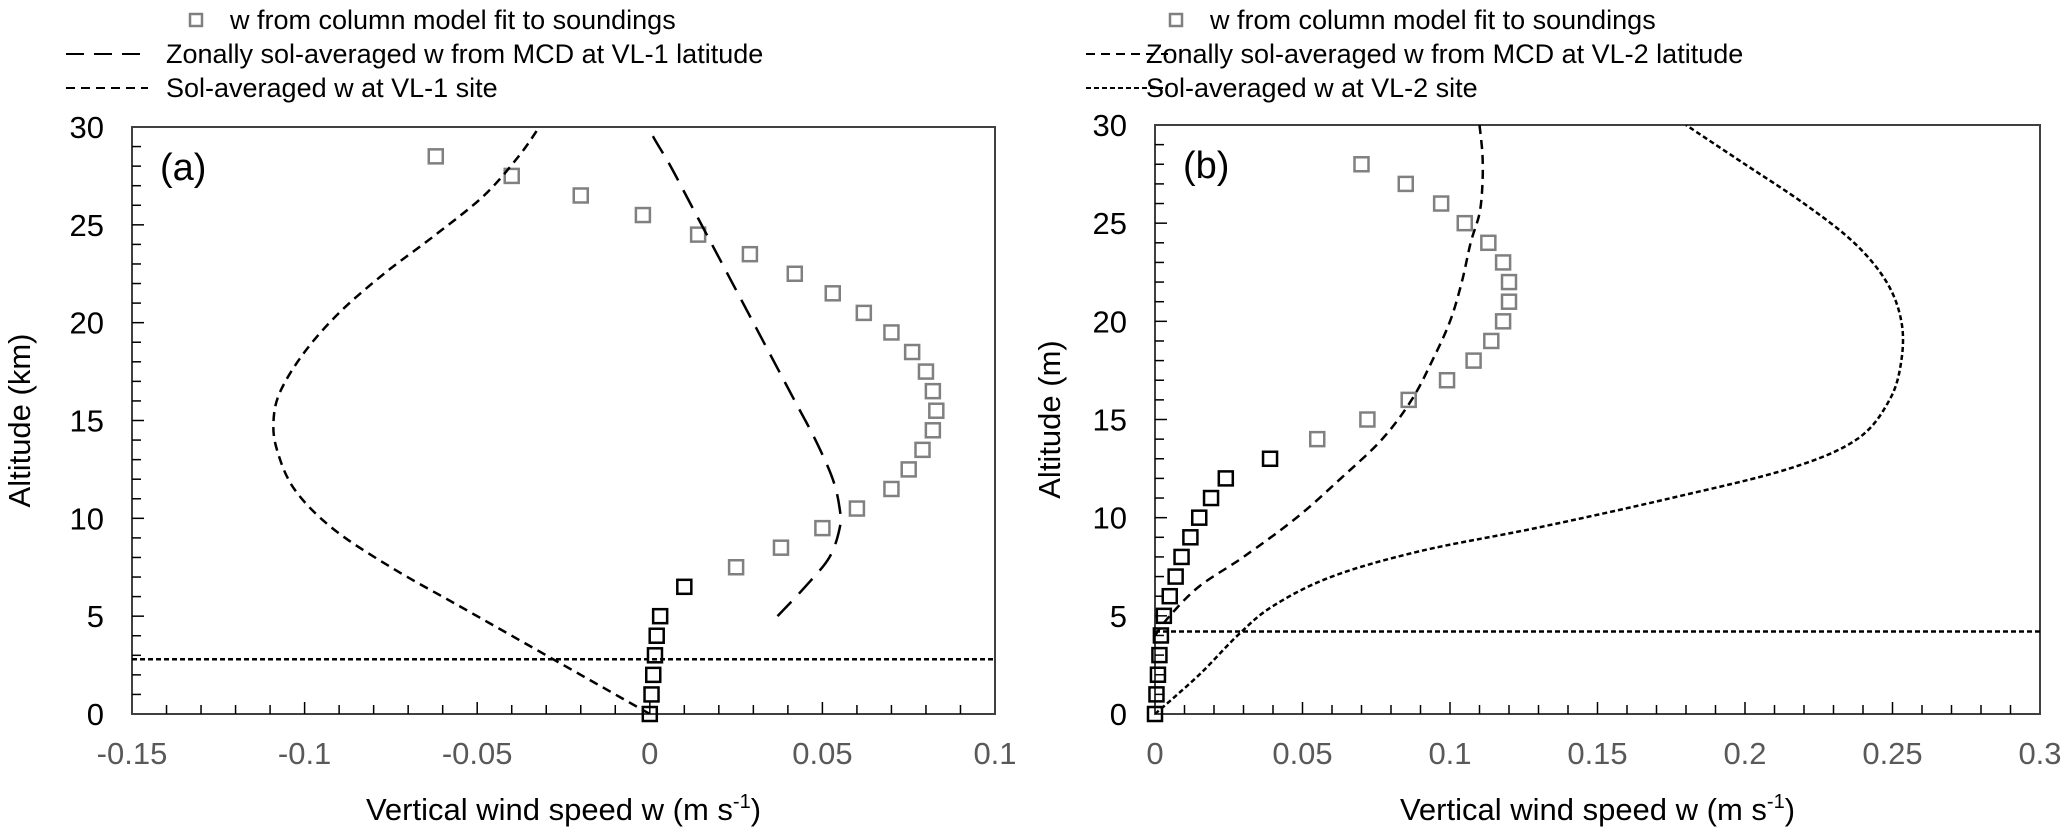 Image resolution: width=2066 pixels, height=832 pixels. Describe the element at coordinates (2039, 753) in the screenshot. I see `x-tick-label: 0.3` at that location.